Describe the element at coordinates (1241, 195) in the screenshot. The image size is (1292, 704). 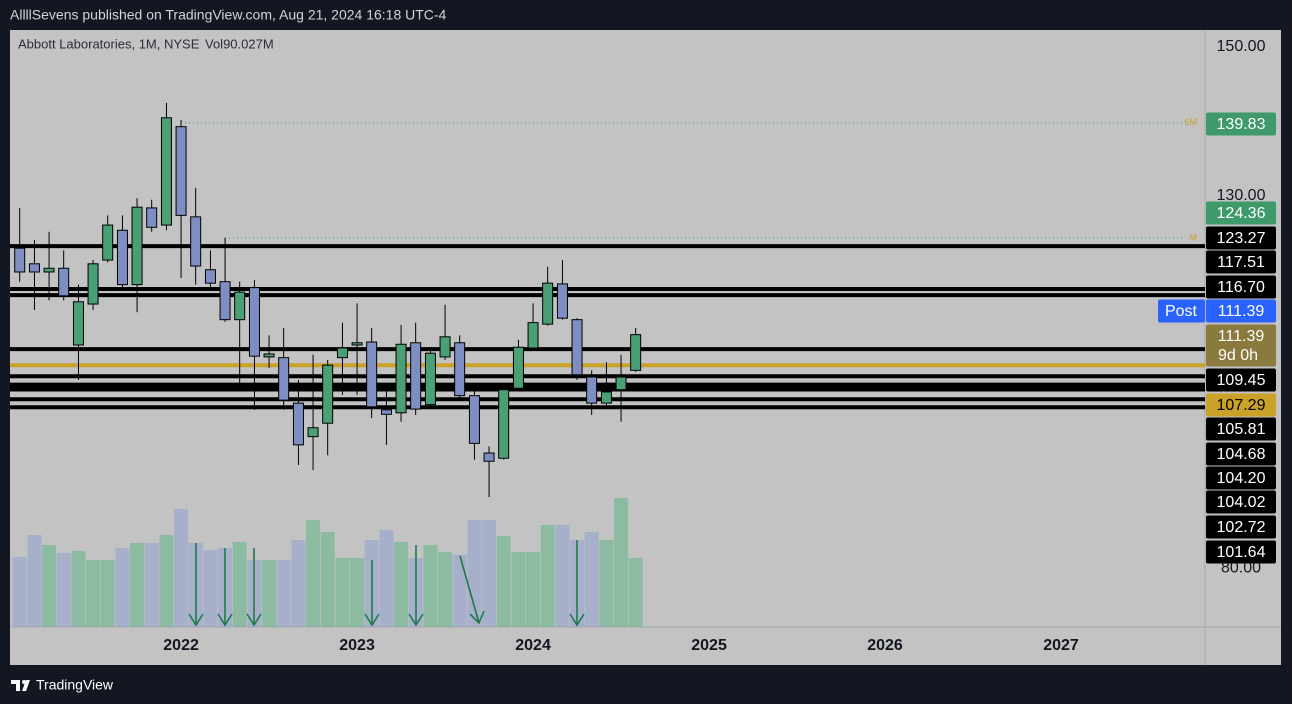
I see `y-tick-label: 130.00` at that location.